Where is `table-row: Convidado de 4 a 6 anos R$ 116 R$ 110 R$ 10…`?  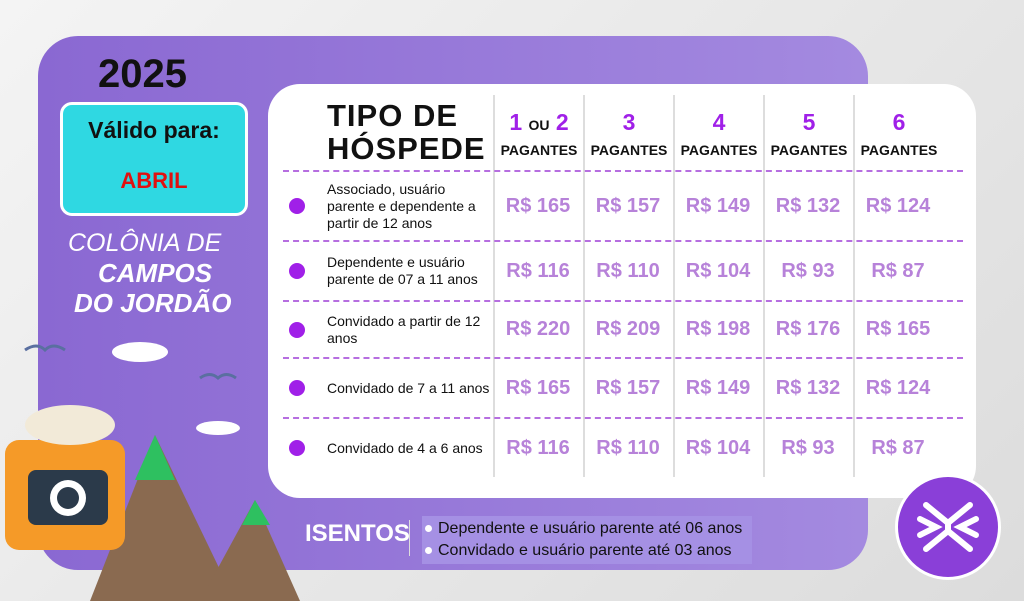 table-row: Convidado de 4 a 6 anos R$ 116 R$ 110 R$ 10… is located at coordinates (623, 447).